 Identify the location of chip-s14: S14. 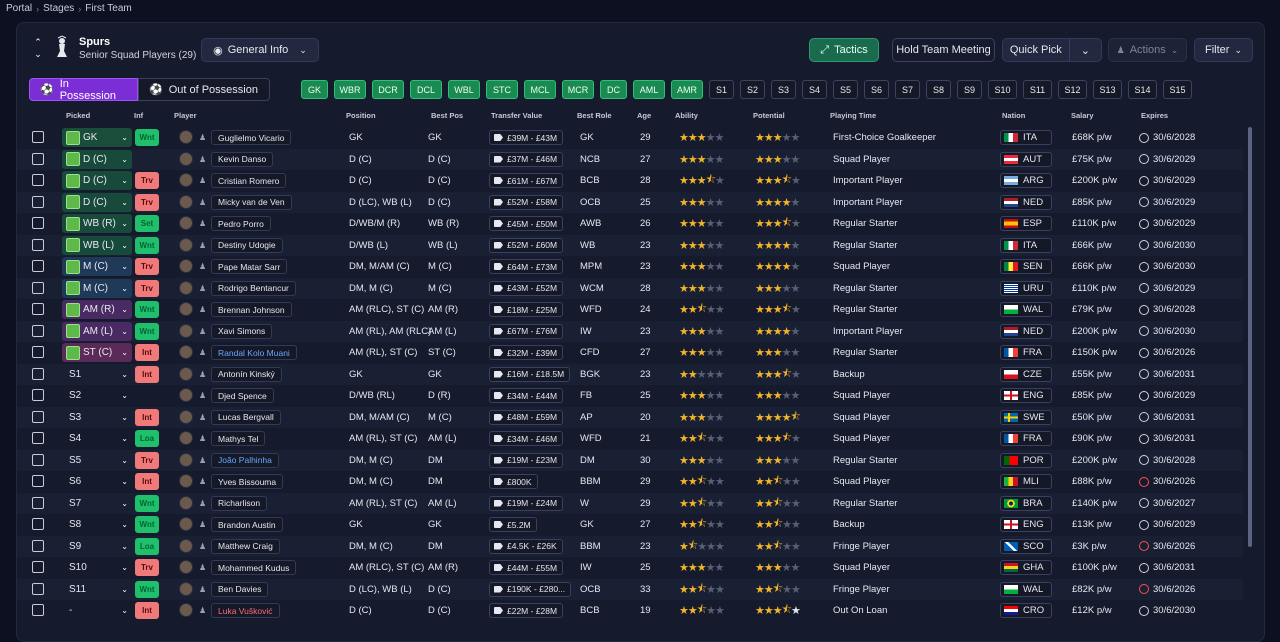
(1142, 89).